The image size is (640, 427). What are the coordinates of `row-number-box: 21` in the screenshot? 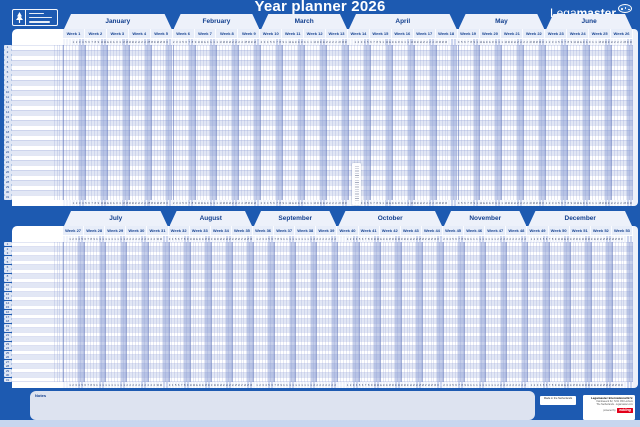 It's located at (7, 147).